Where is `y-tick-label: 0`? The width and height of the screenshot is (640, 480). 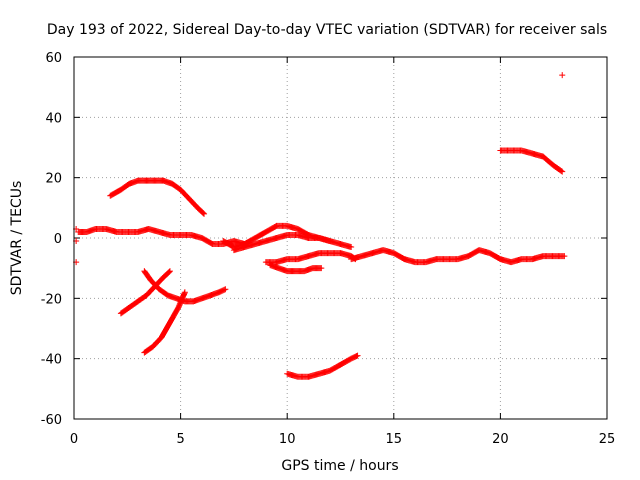
y-tick-label: 0 is located at coordinates (58, 239).